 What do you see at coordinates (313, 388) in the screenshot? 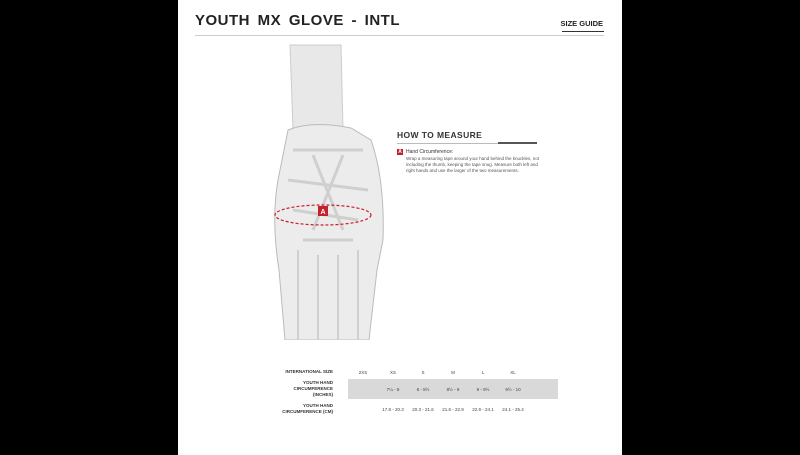
I see `row-header: YOUTH HAND CIRCUMFERENCE (INCHES)` at bounding box center [313, 388].